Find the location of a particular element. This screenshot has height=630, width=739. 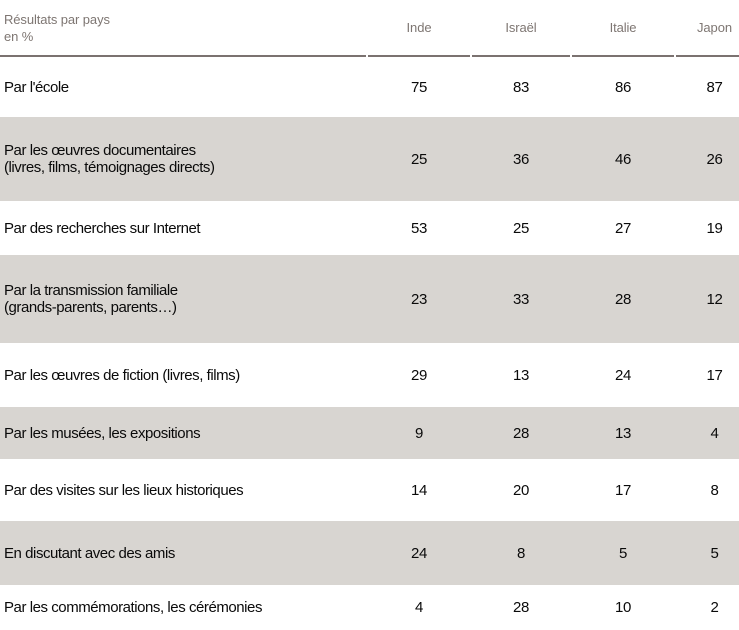

value-inde: 53 is located at coordinates (419, 228).